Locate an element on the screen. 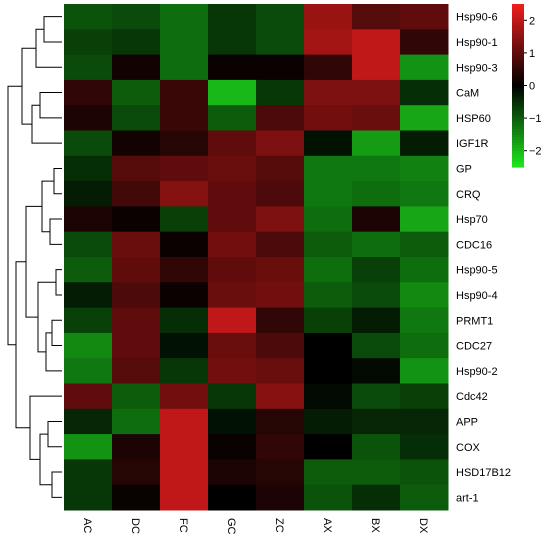  row-label: PRMT1 is located at coordinates (474, 321).